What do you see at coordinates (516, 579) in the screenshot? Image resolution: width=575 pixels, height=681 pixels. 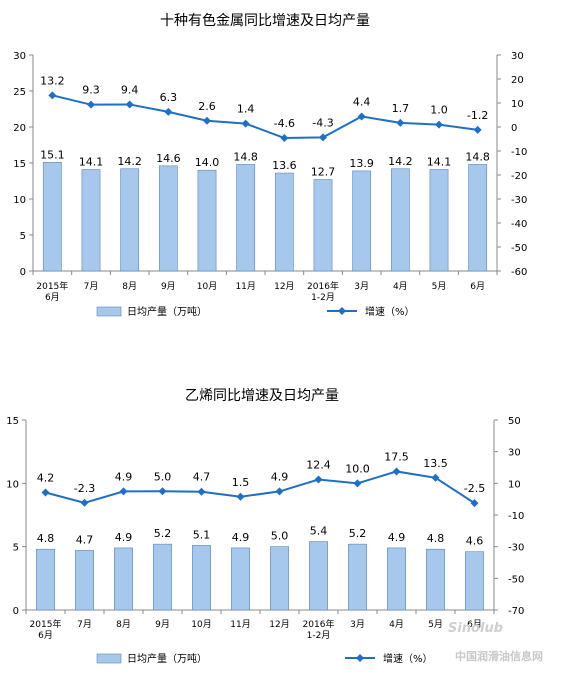 I see `right-tick-label: -50` at bounding box center [516, 579].